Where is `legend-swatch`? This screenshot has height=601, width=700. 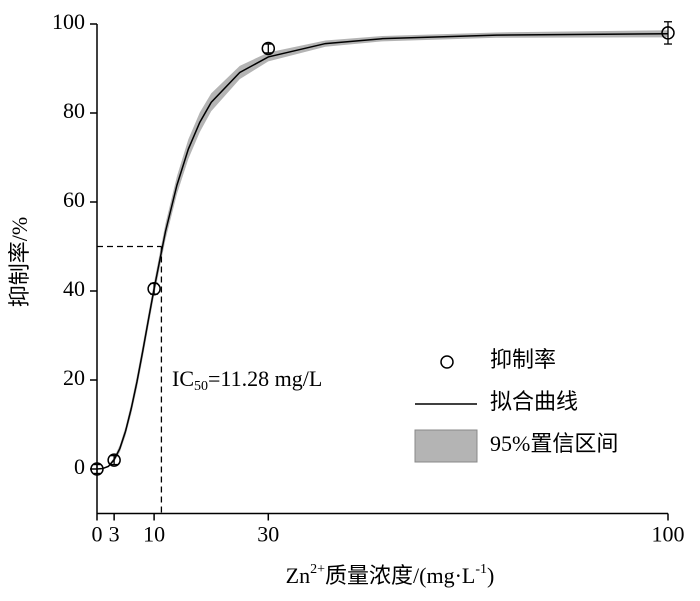 legend-swatch is located at coordinates (446, 446).